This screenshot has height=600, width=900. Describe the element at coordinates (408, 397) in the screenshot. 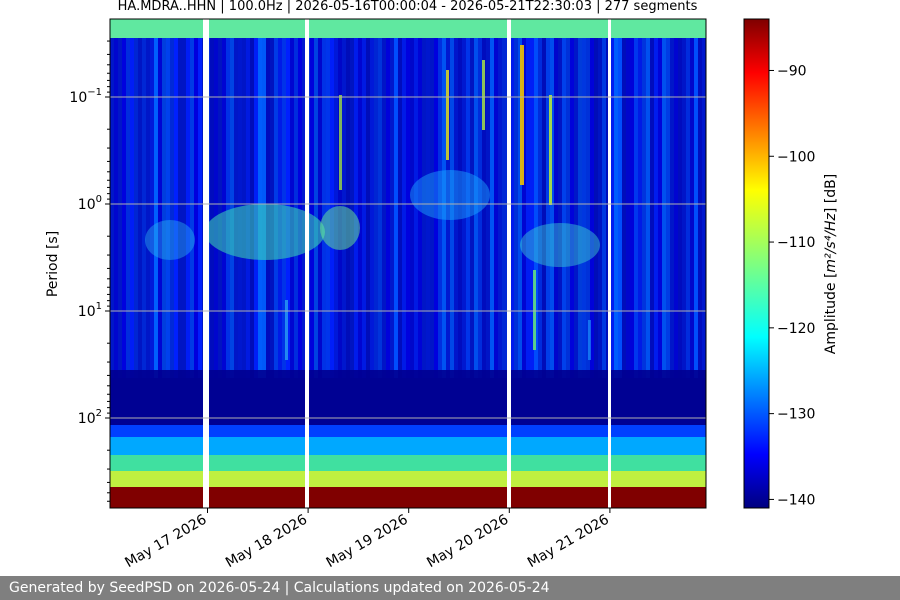

I see `band-deep-blue` at that location.